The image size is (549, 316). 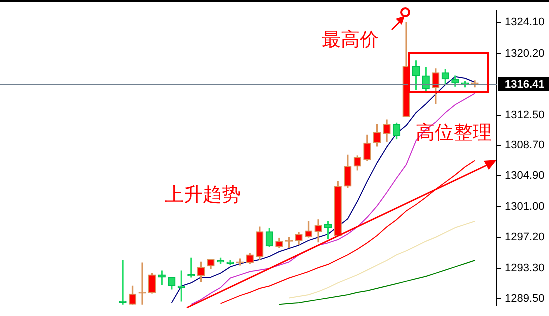 I want to click on ref-line-label: 1316.41, so click(x=525, y=85).